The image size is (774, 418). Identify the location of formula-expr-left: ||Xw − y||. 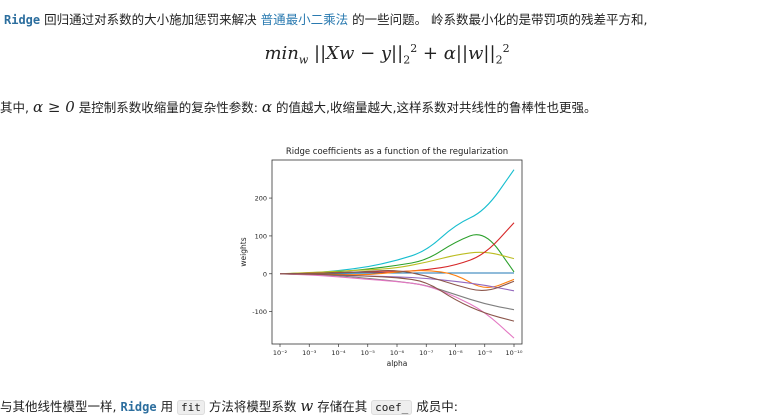
(359, 53).